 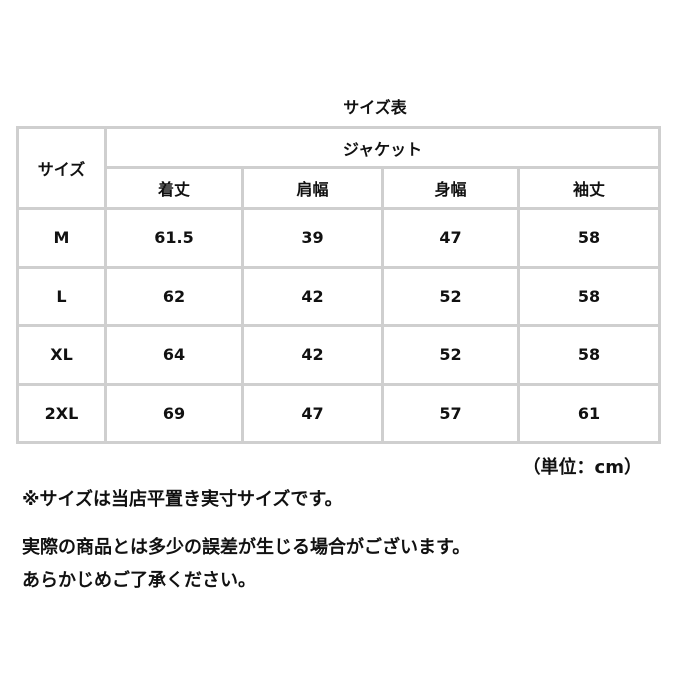 I want to click on value-cell: 61, so click(x=589, y=413).